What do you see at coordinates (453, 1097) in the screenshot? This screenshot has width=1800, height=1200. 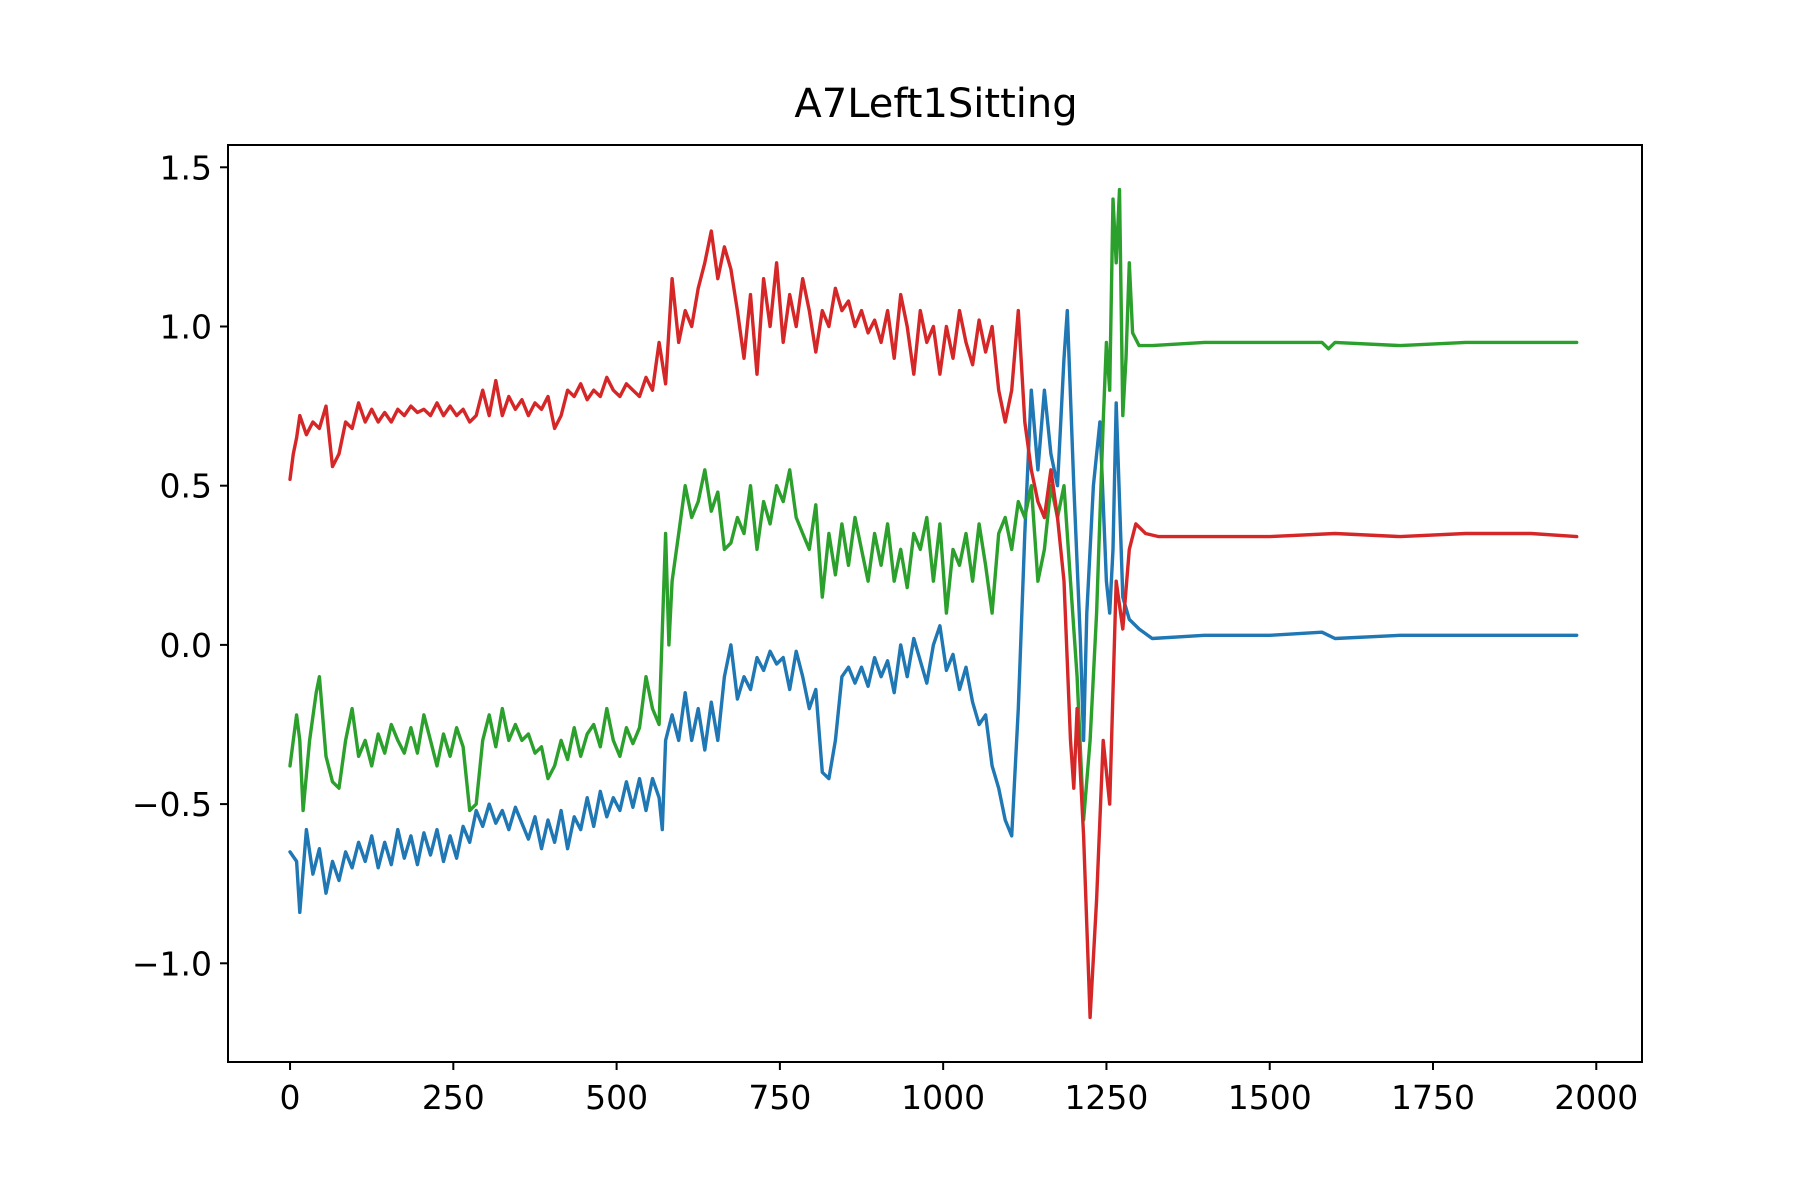 I see `x-tick-label: 250` at bounding box center [453, 1097].